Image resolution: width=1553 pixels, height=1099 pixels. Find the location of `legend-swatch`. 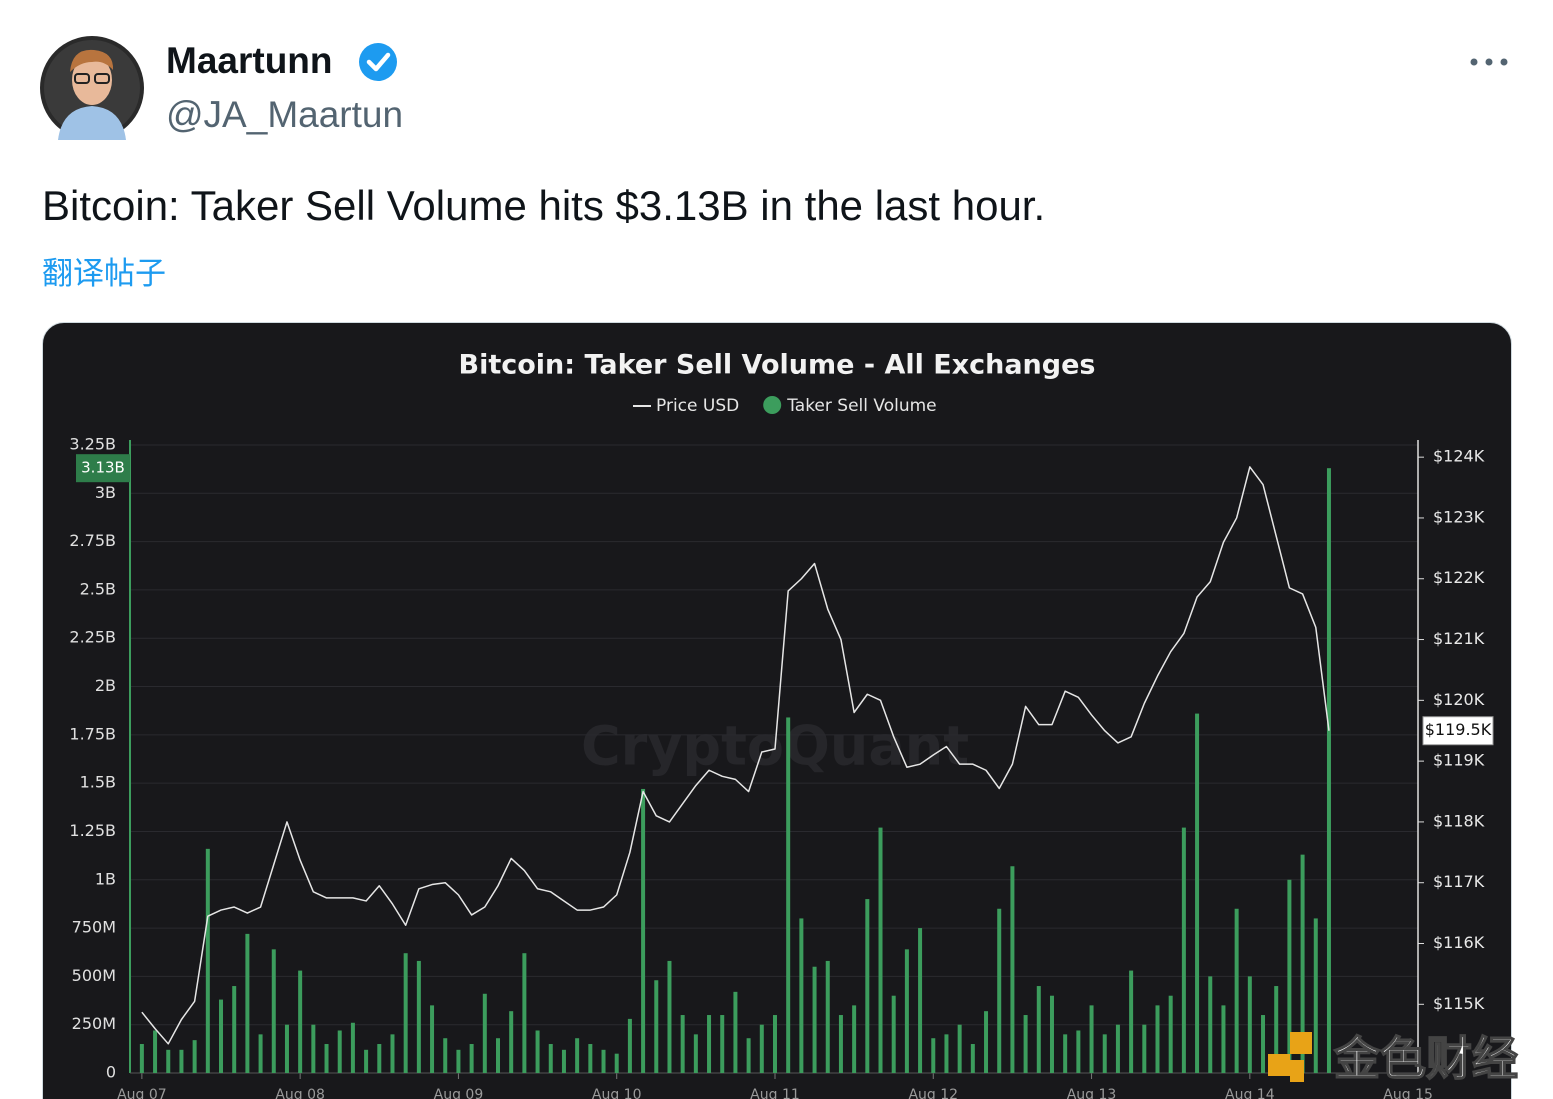

legend-swatch is located at coordinates (772, 405).